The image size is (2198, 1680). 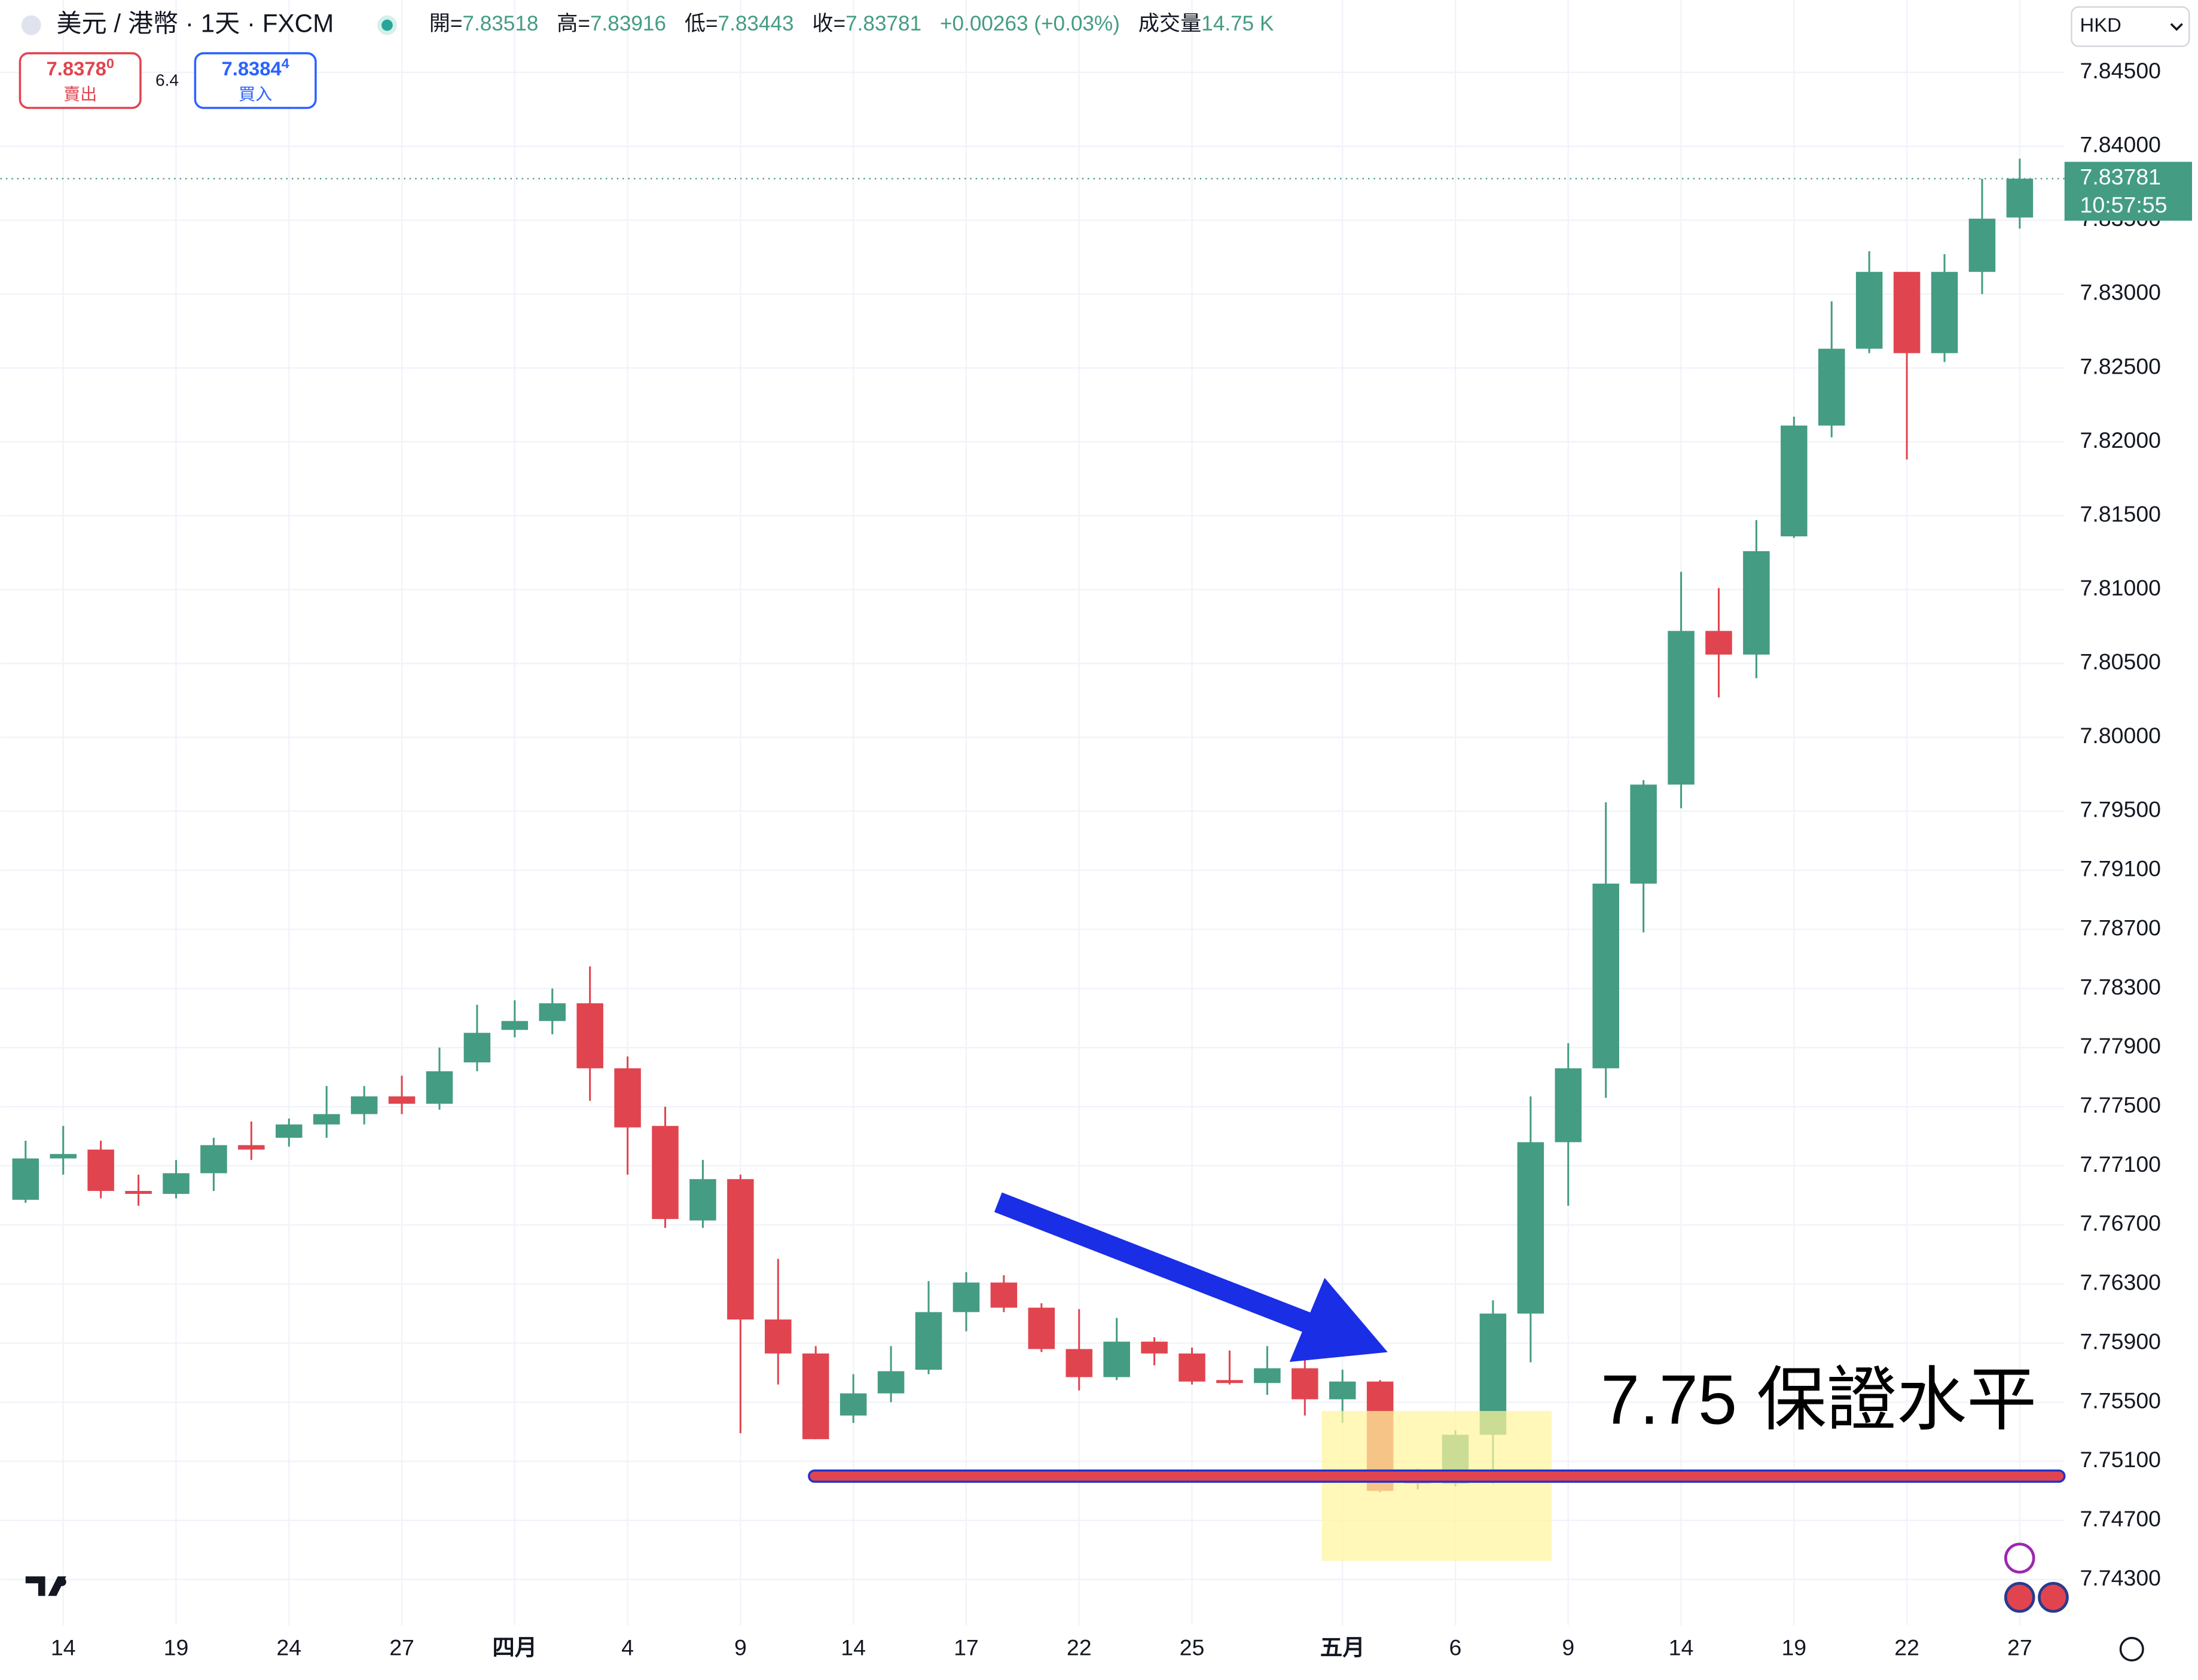 What do you see at coordinates (2121, 1459) in the screenshot?
I see `y-tick-label: 7.75100` at bounding box center [2121, 1459].